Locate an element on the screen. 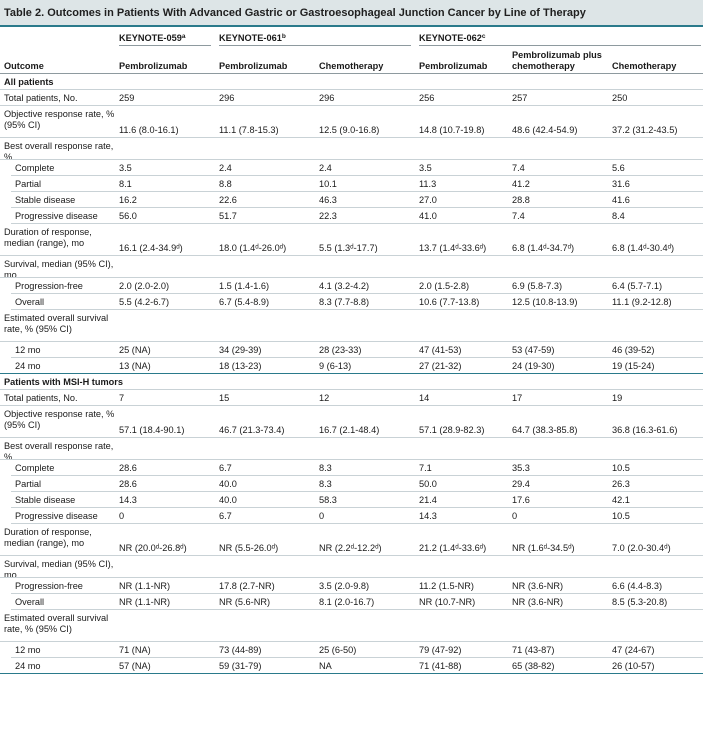 The image size is (703, 730). data-cell: 17.8 (2.7-NR) is located at coordinates (247, 586).